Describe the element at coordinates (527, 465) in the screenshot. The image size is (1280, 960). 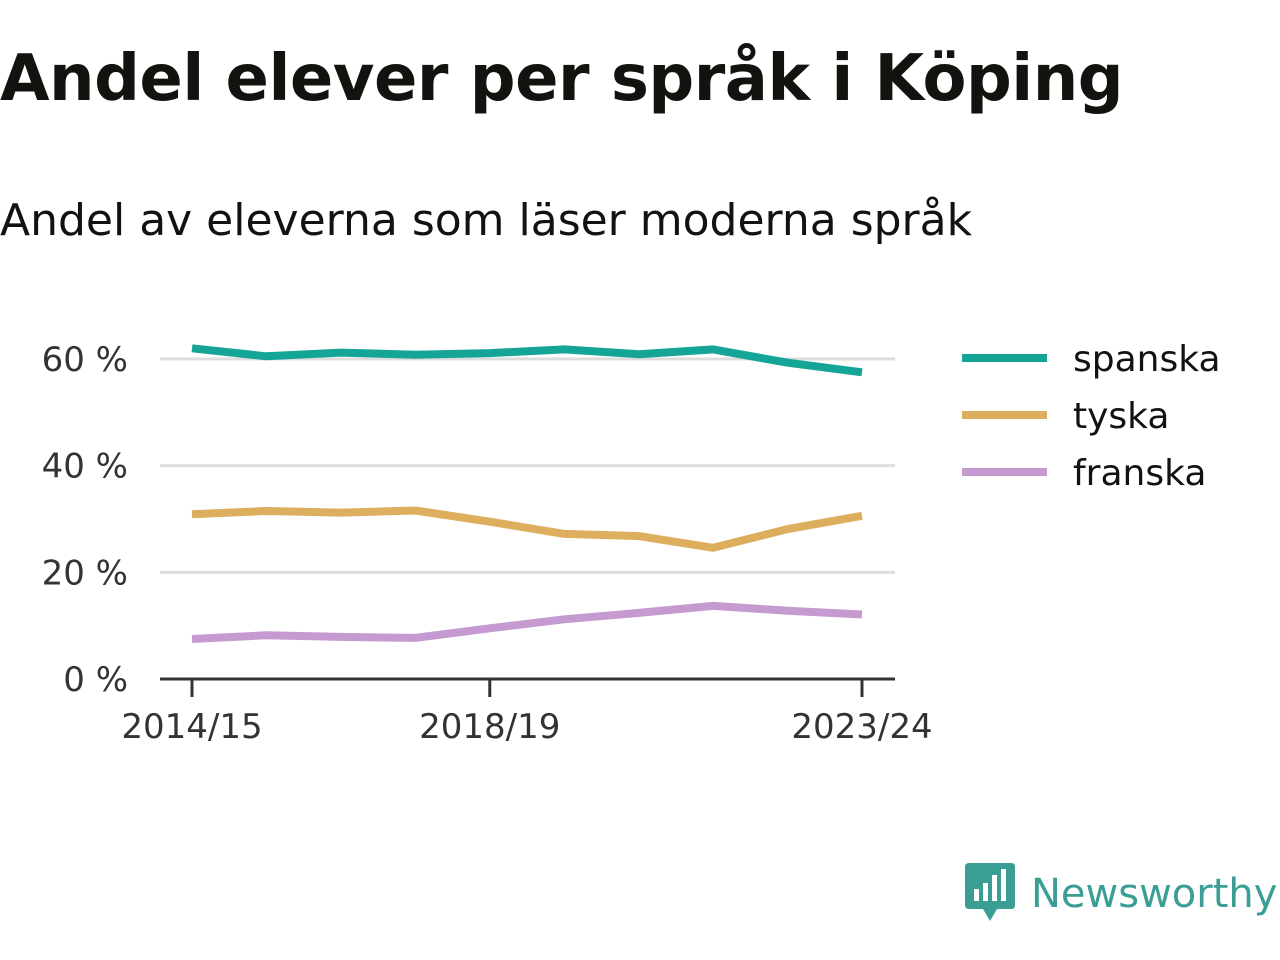
I see `grid-lines` at that location.